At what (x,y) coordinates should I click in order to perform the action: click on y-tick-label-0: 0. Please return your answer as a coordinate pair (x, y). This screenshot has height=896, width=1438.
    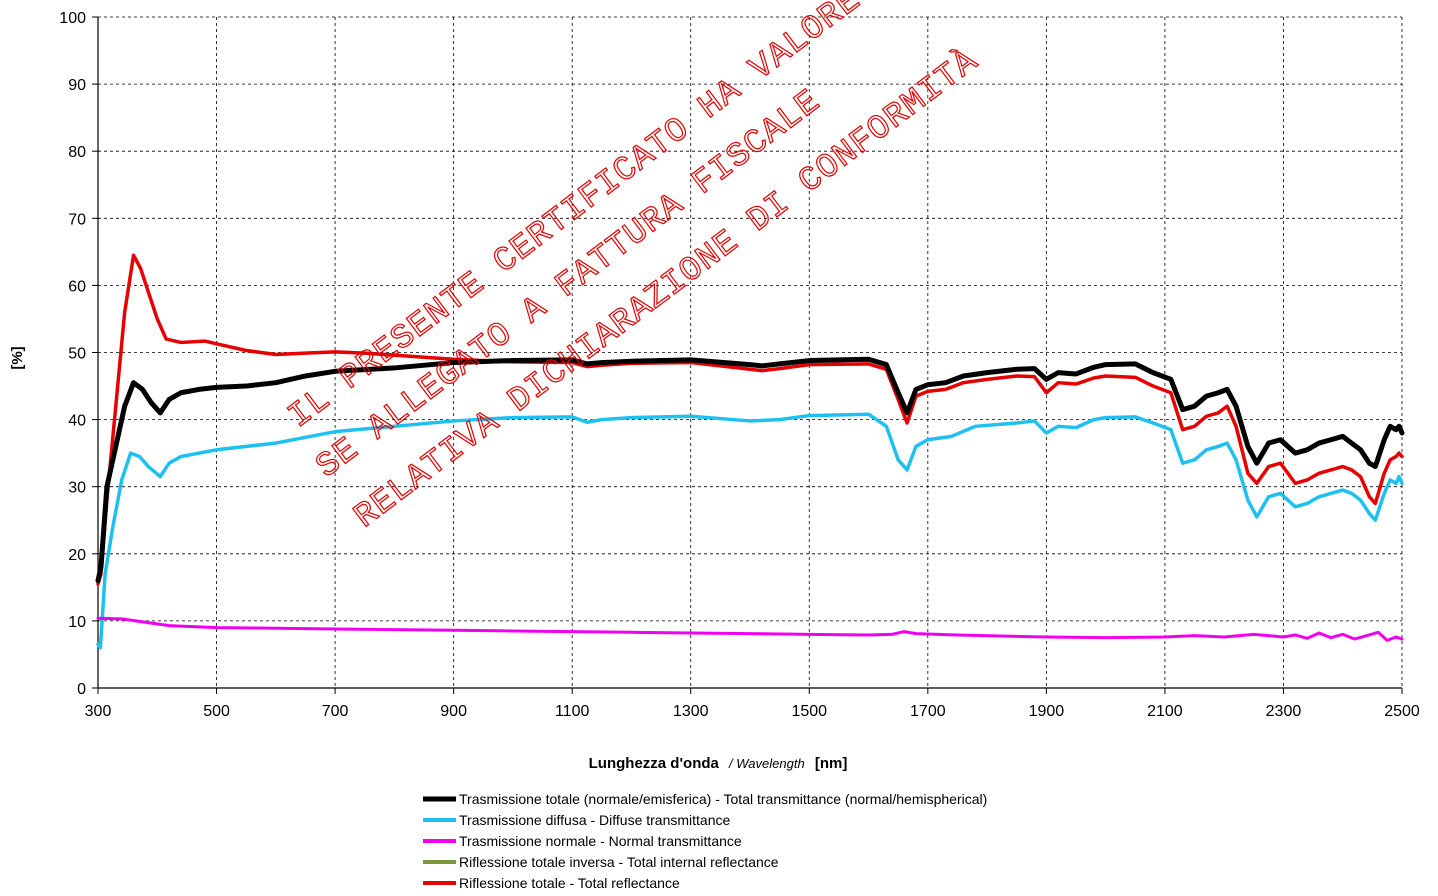
    Looking at the image, I should click on (81, 689).